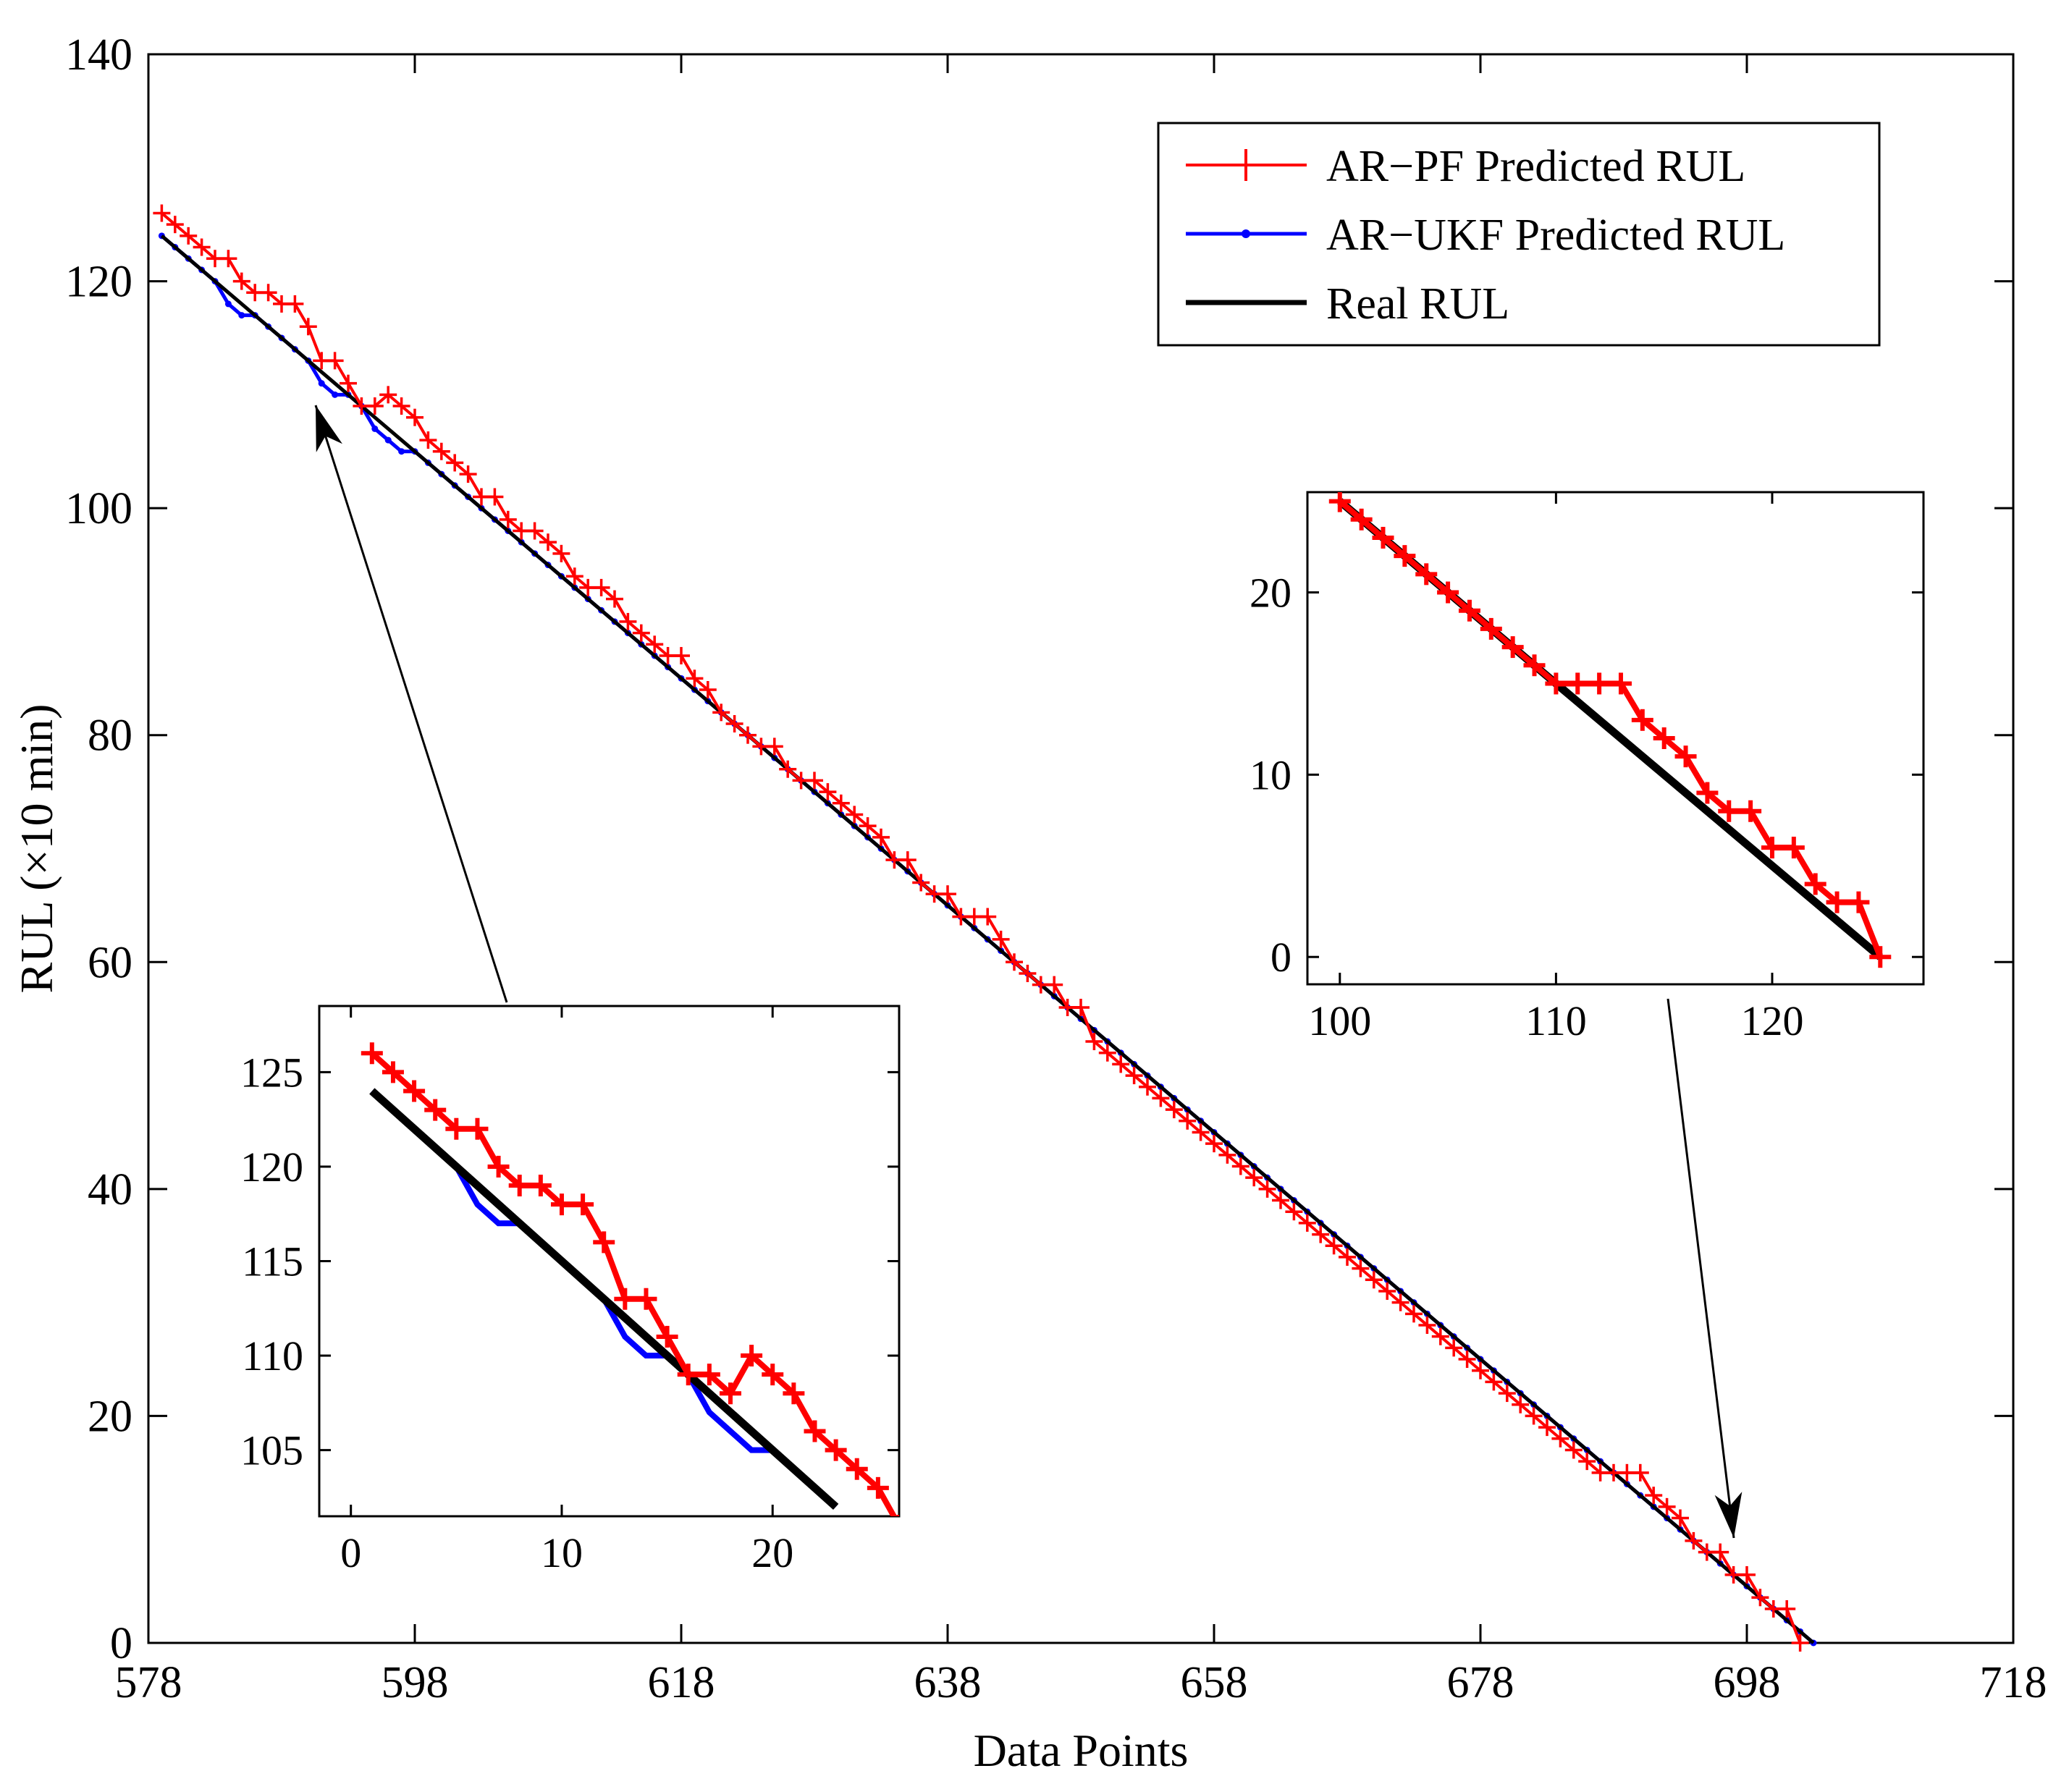  What do you see at coordinates (271, 1072) in the screenshot?
I see `inset-y-tick-label: 125` at bounding box center [271, 1072].